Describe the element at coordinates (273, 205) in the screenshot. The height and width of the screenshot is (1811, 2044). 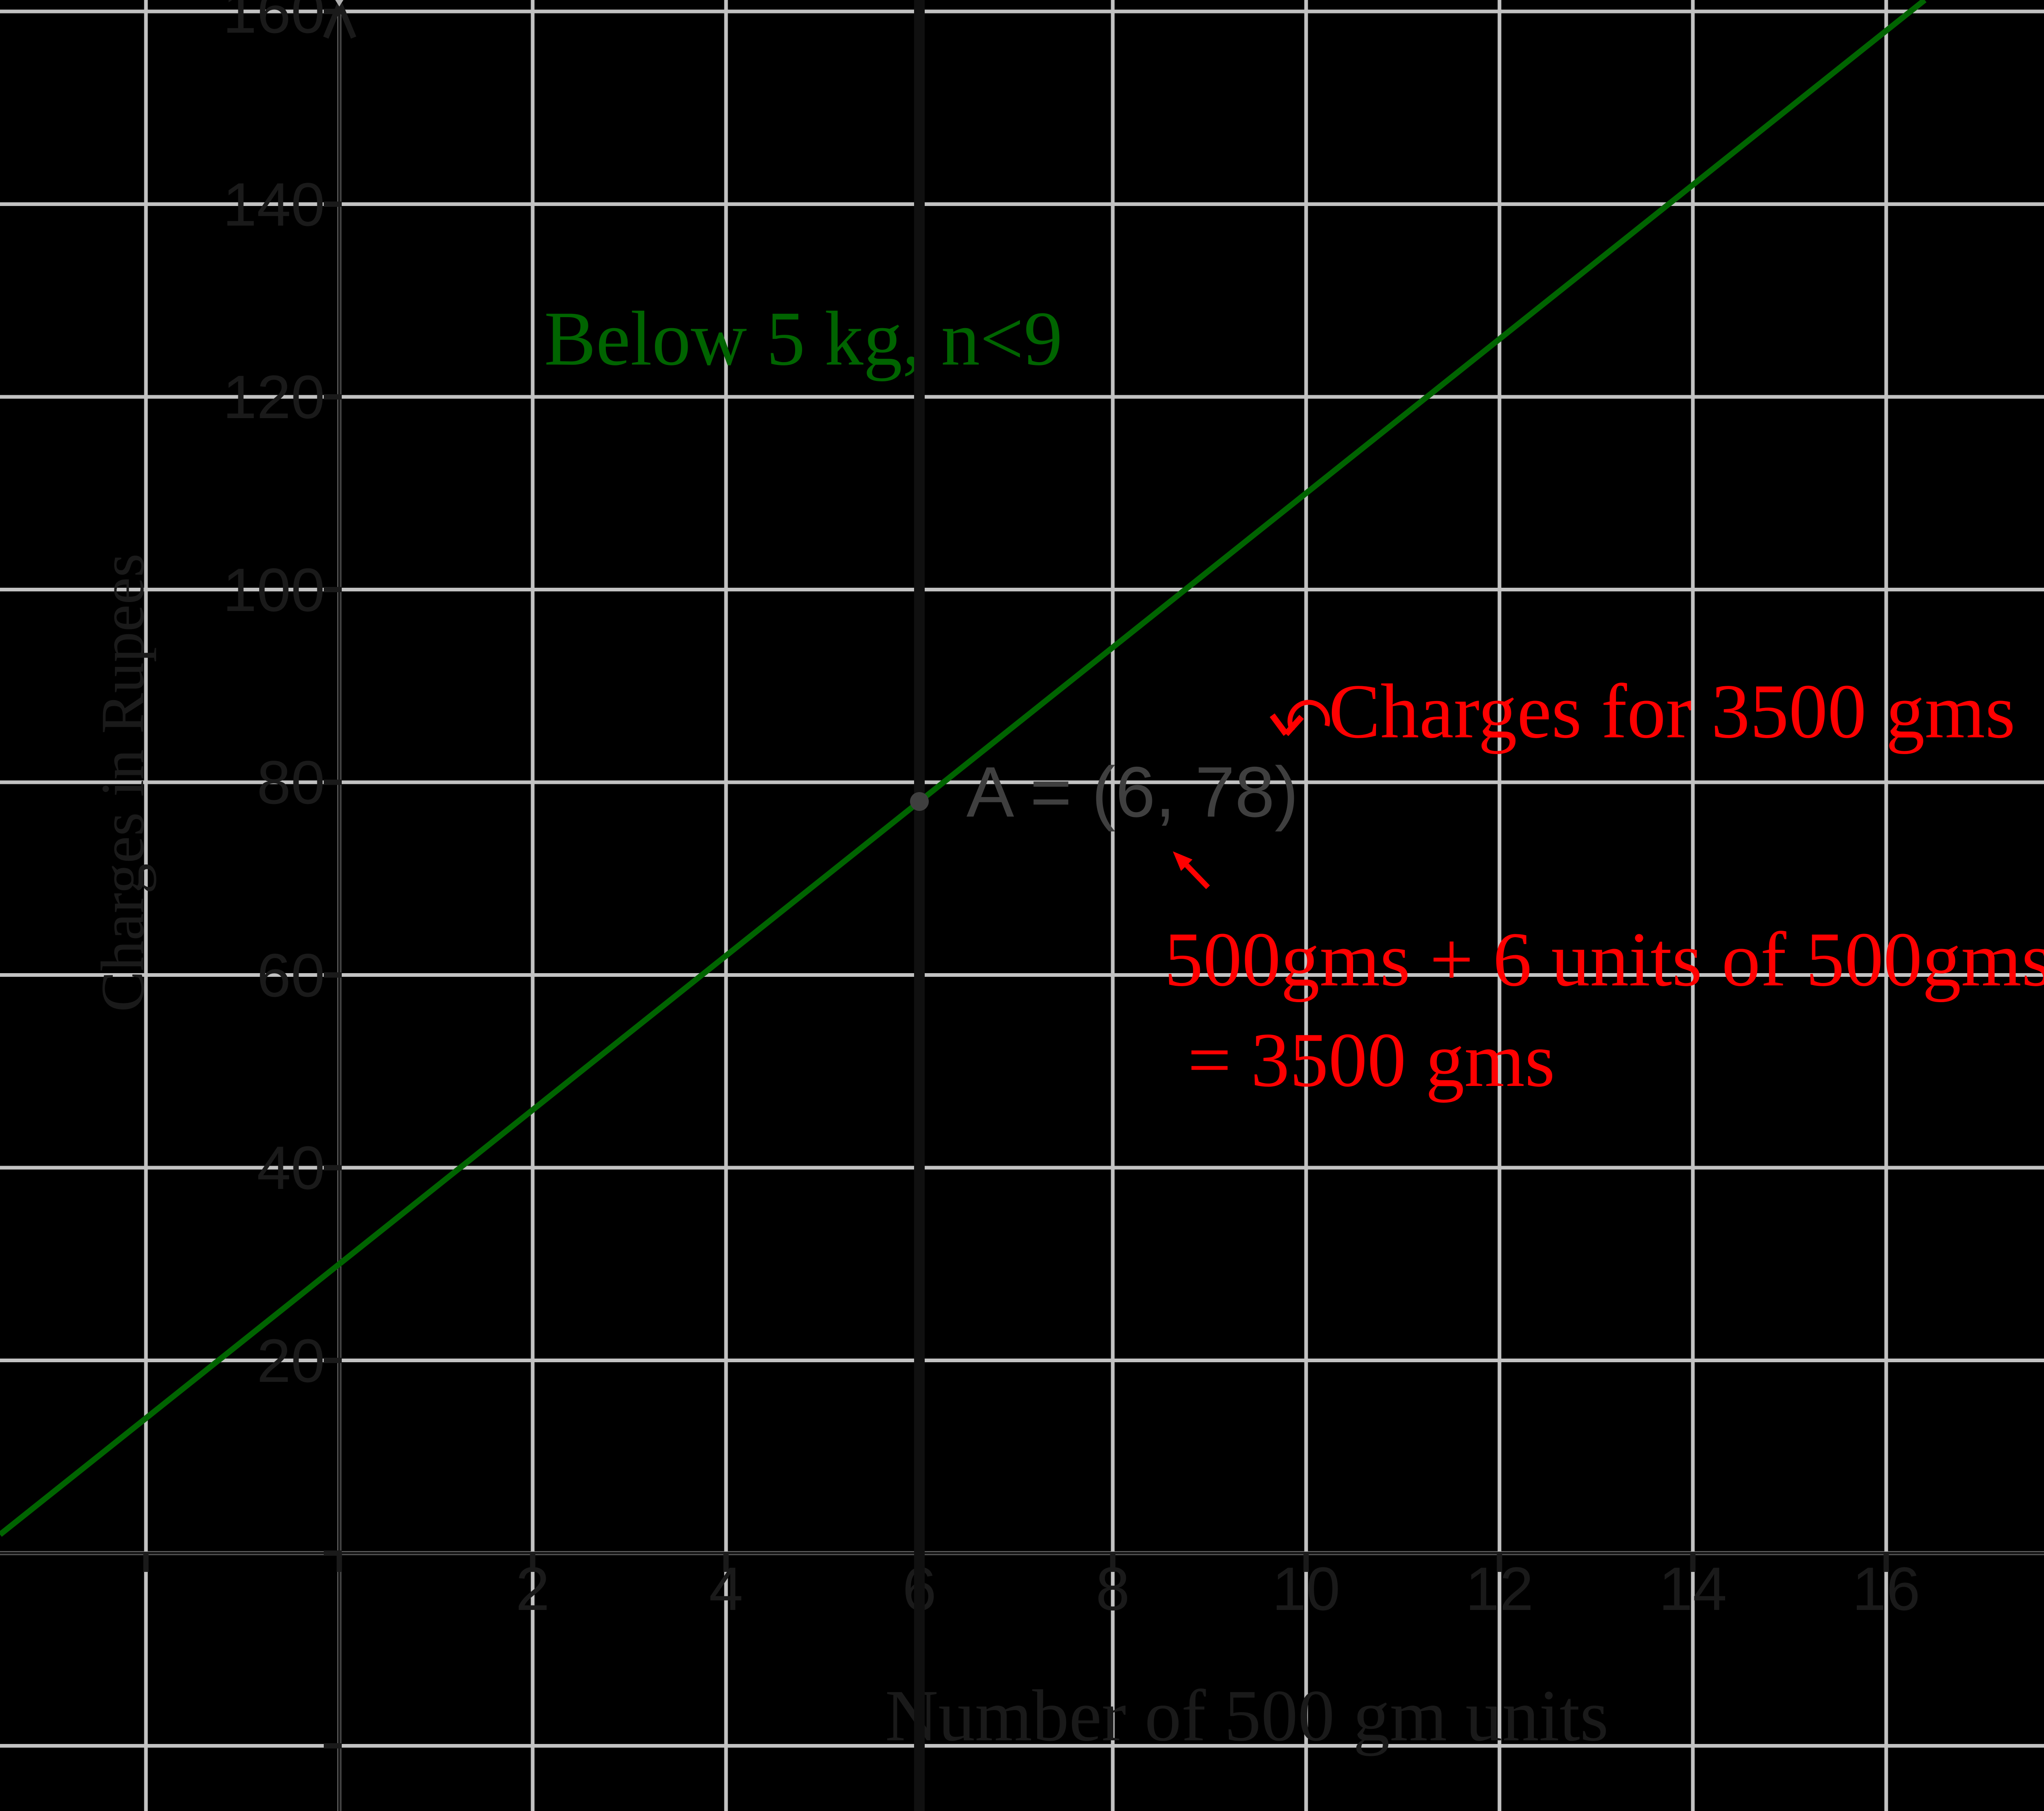
I see `y-tick-label: 140` at that location.